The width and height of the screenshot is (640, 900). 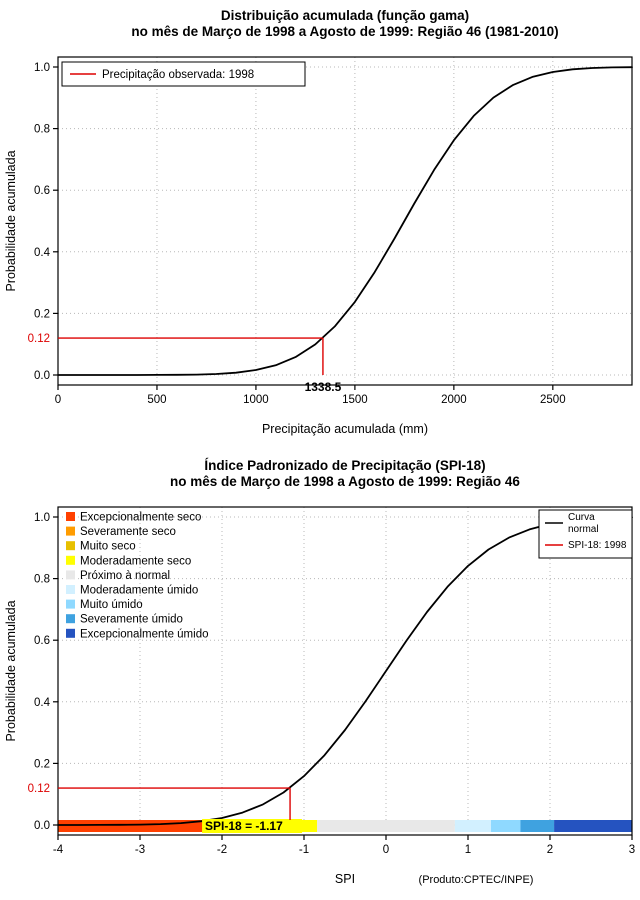 What do you see at coordinates (222, 850) in the screenshot?
I see `x-tick-label: -2` at bounding box center [222, 850].